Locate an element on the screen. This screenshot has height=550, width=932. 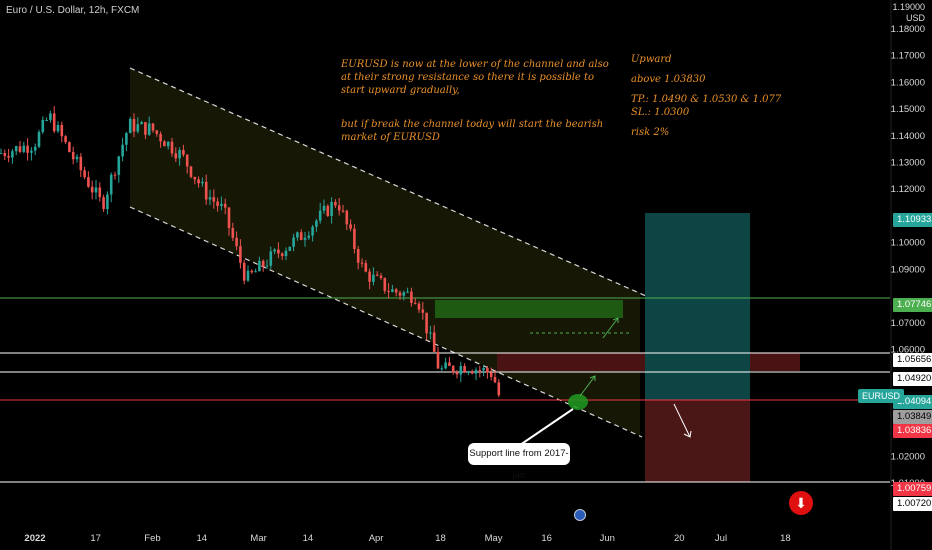
date-tick-label: 20 is located at coordinates (679, 538).